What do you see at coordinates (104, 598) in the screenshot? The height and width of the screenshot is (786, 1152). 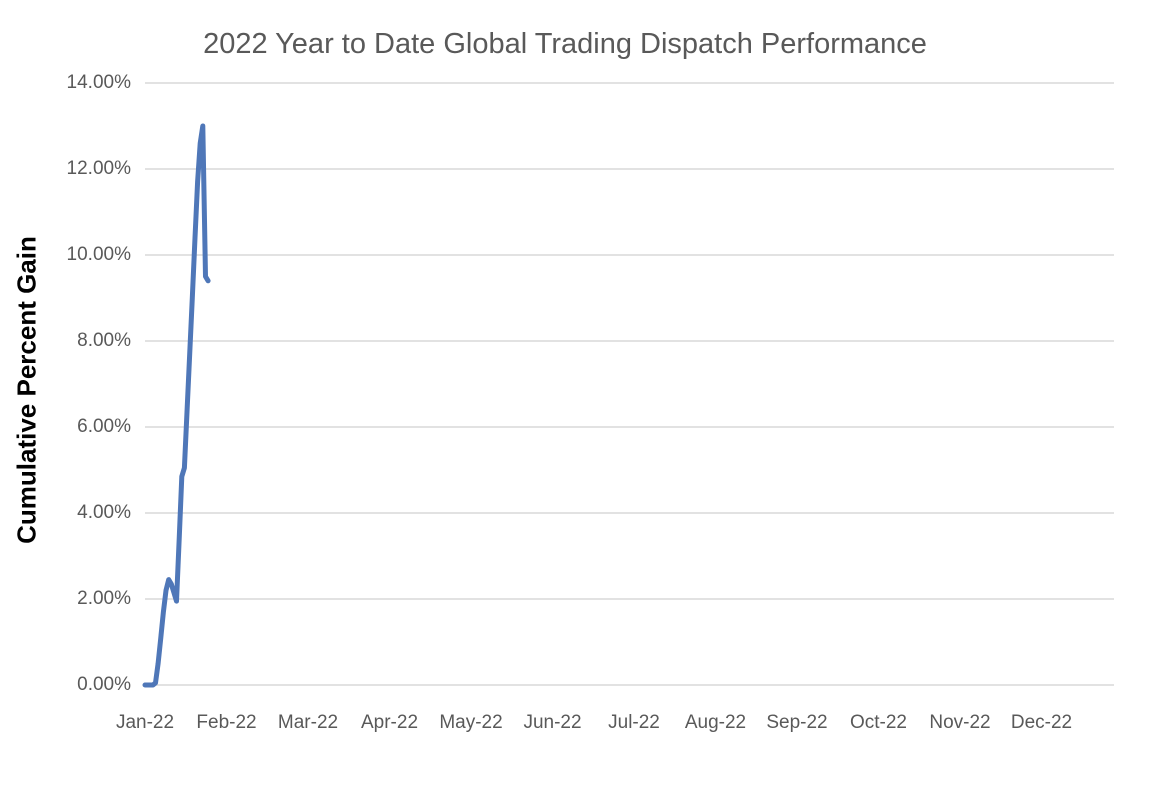 I see `y-axis-tick-label: 2.00%` at bounding box center [104, 598].